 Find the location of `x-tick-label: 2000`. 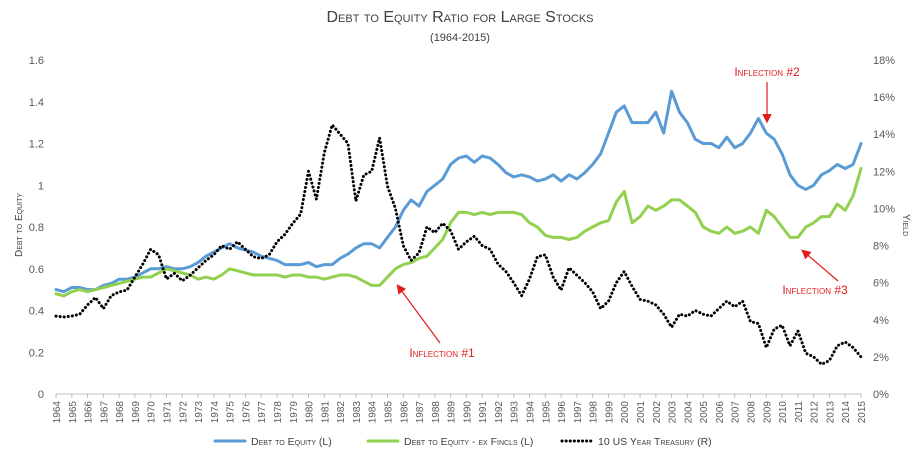

x-tick-label: 2000 is located at coordinates (625, 412).